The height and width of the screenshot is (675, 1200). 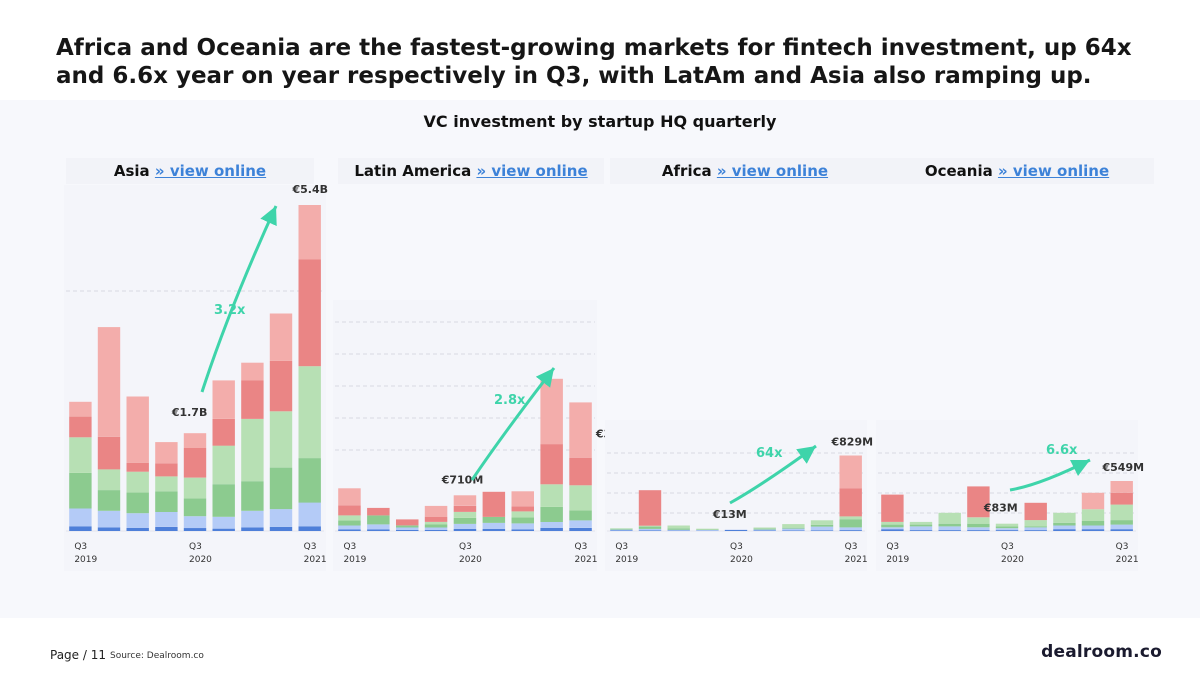 What do you see at coordinates (729, 514) in the screenshot?
I see `value-annotation: €13M` at bounding box center [729, 514].